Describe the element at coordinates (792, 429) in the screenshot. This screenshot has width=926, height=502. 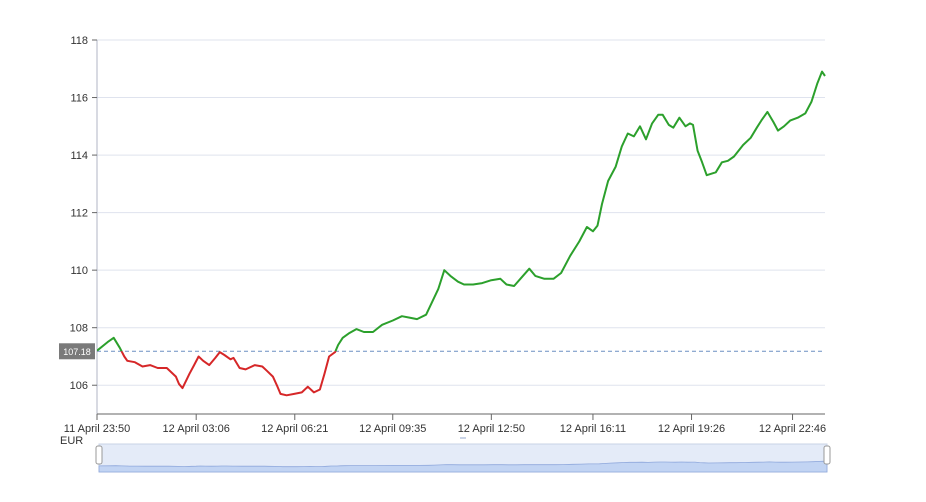
I see `x-tick-label: 12 April 22:46` at that location.